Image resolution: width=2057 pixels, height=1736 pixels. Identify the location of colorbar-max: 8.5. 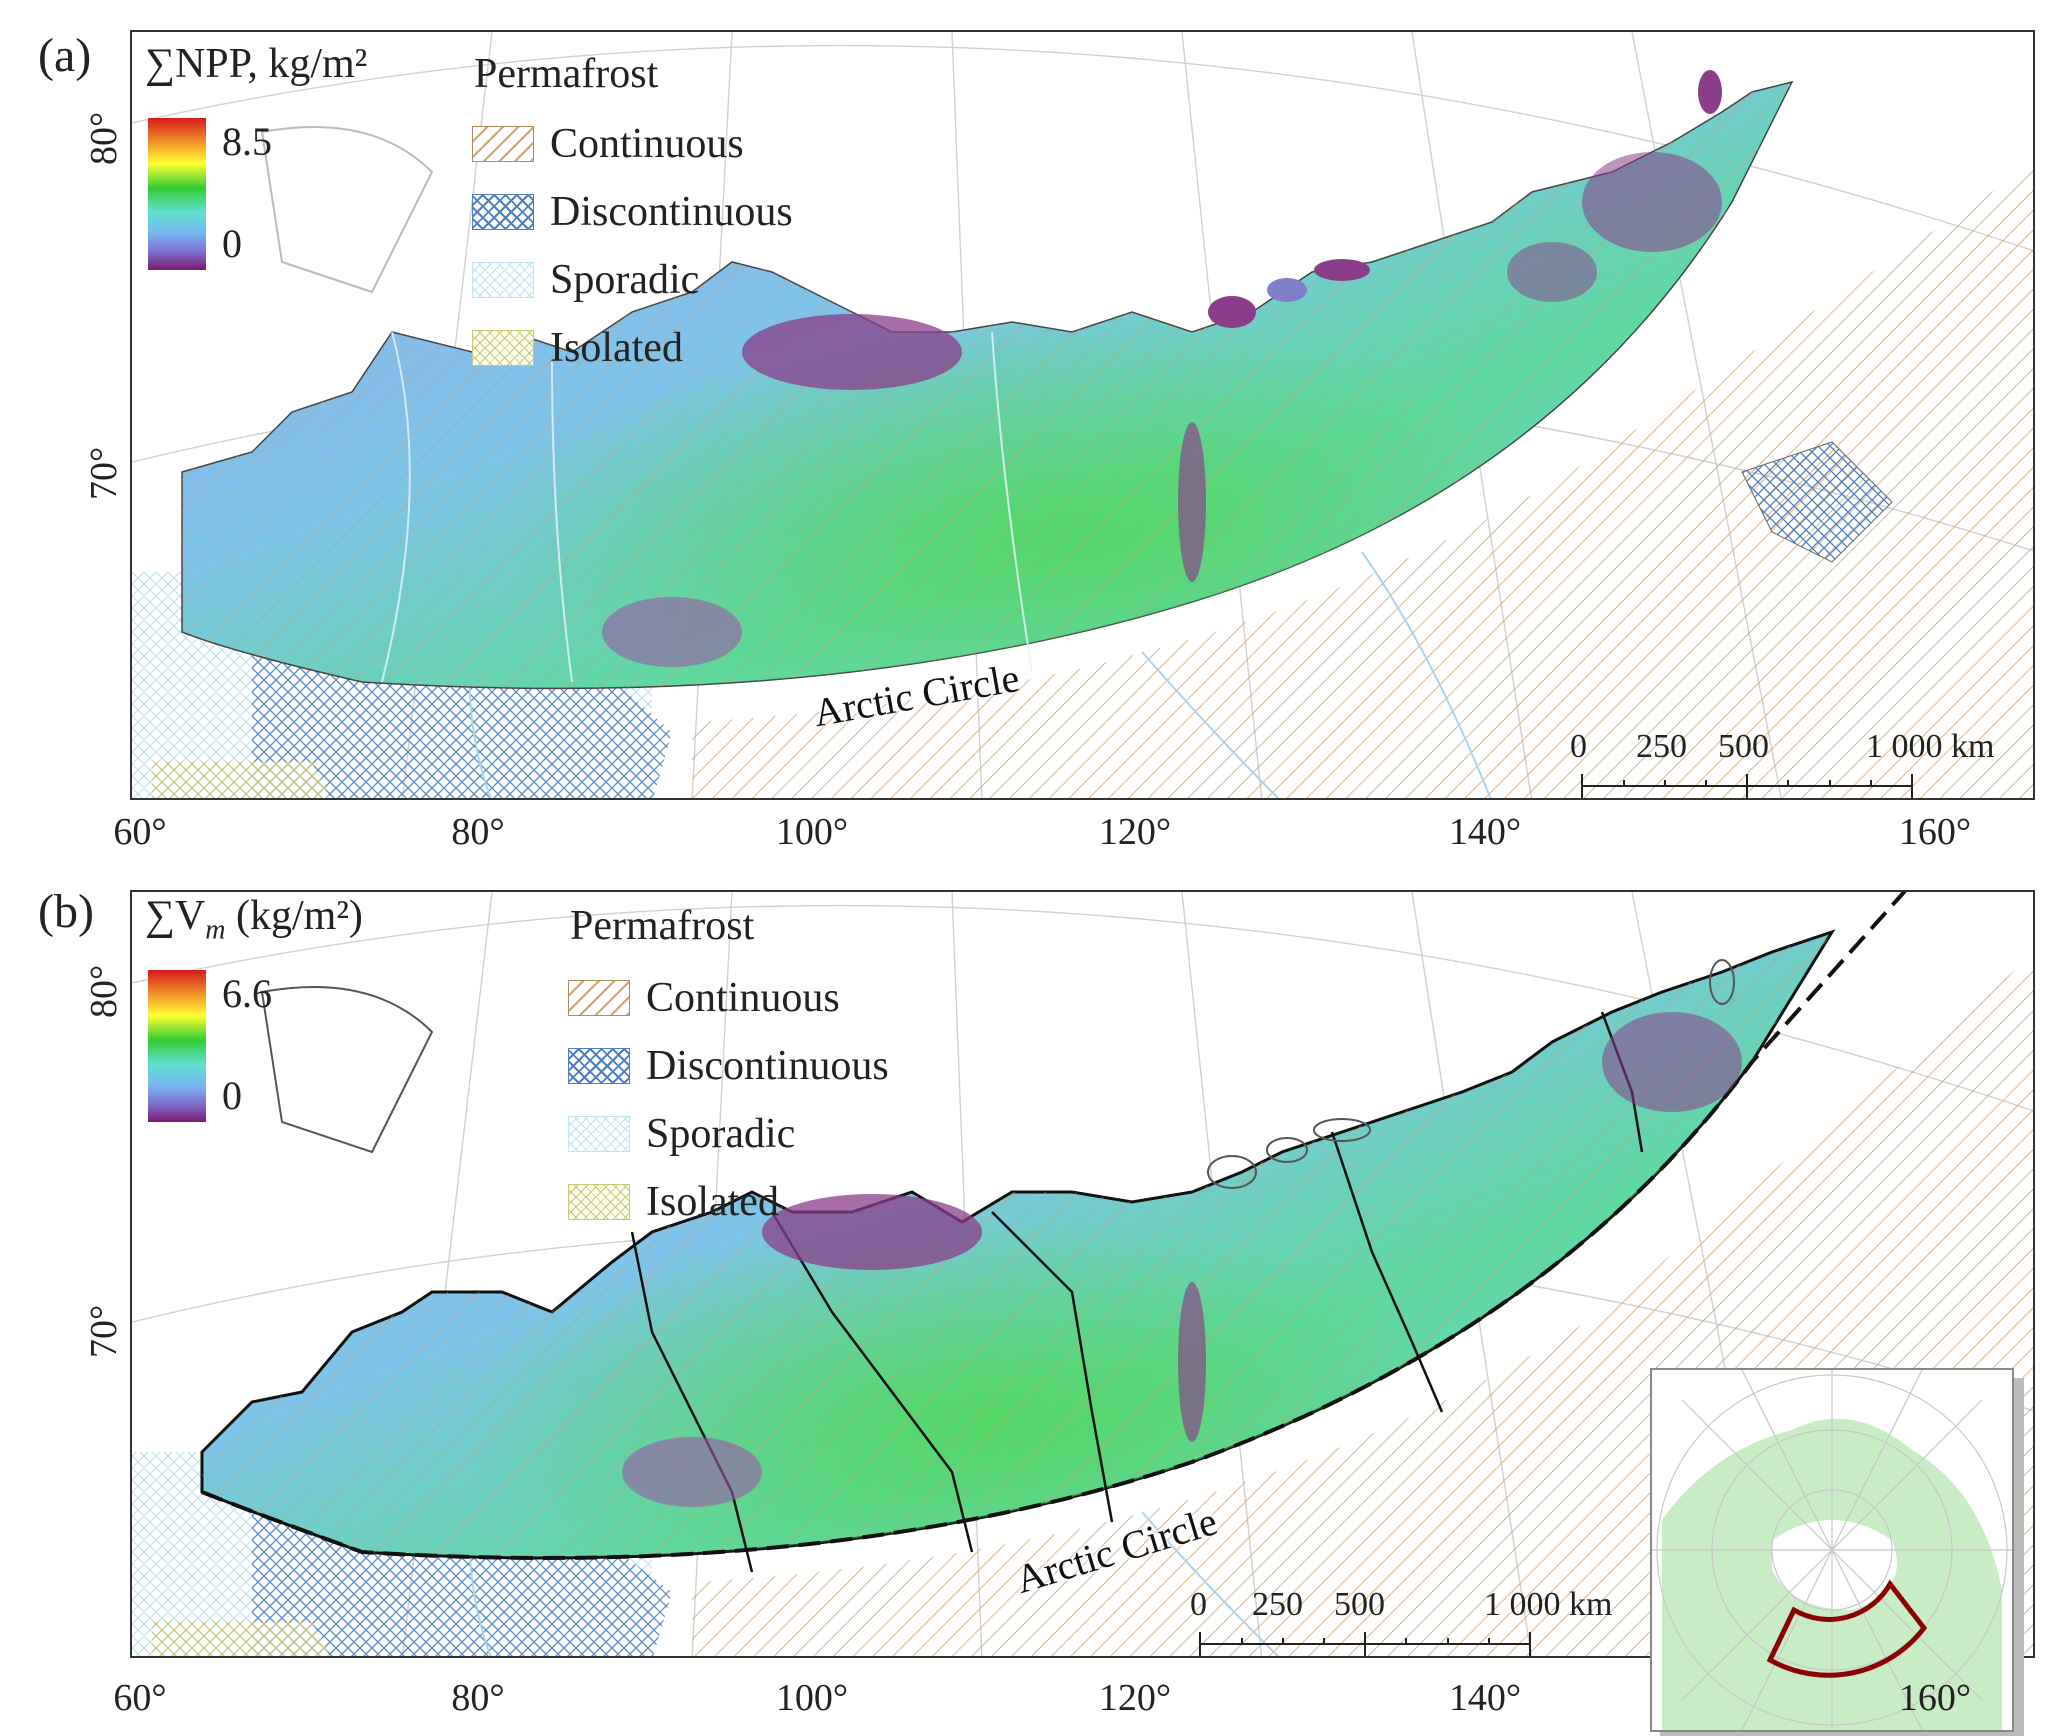
(247, 141).